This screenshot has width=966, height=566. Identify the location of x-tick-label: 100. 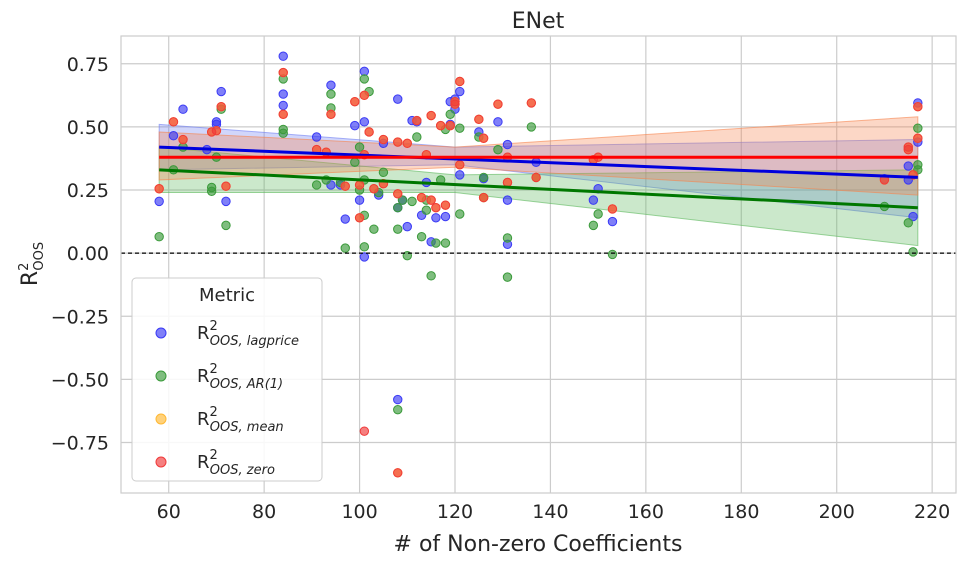
(359, 512).